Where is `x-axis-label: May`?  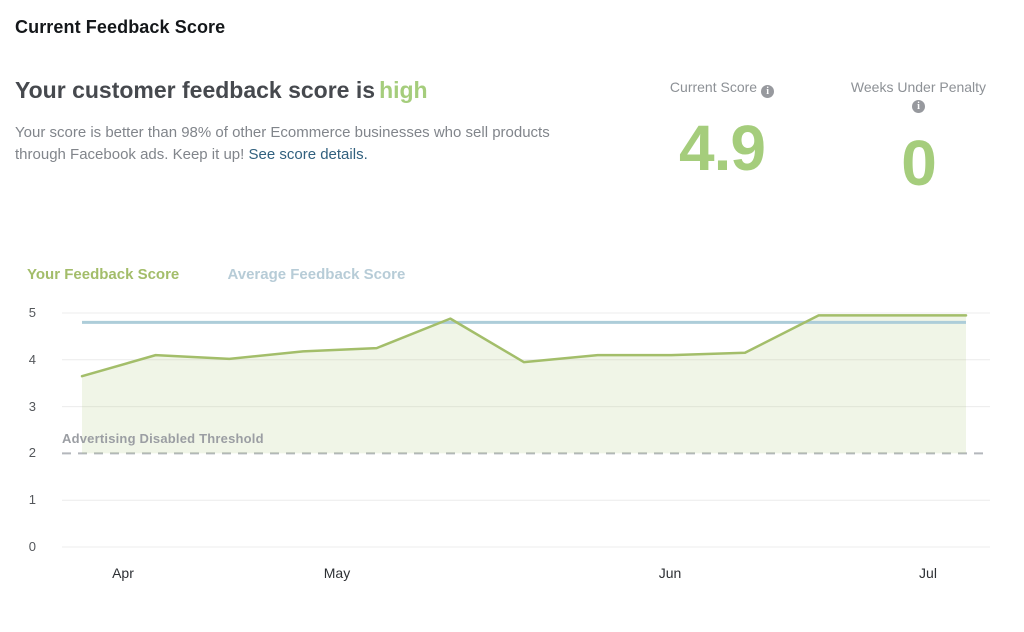
x-axis-label: May is located at coordinates (337, 573).